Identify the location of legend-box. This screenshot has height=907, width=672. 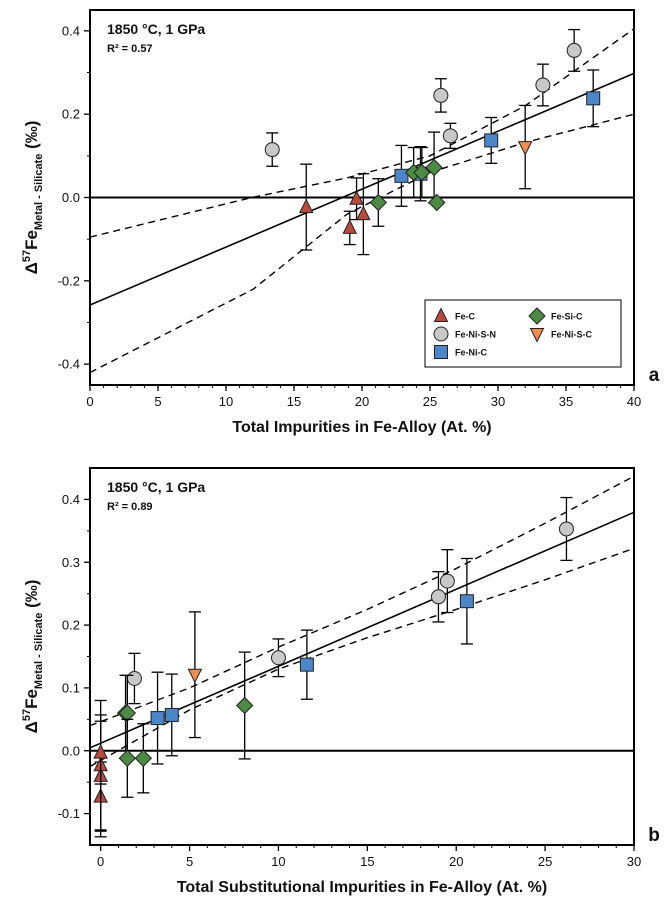
(523, 333).